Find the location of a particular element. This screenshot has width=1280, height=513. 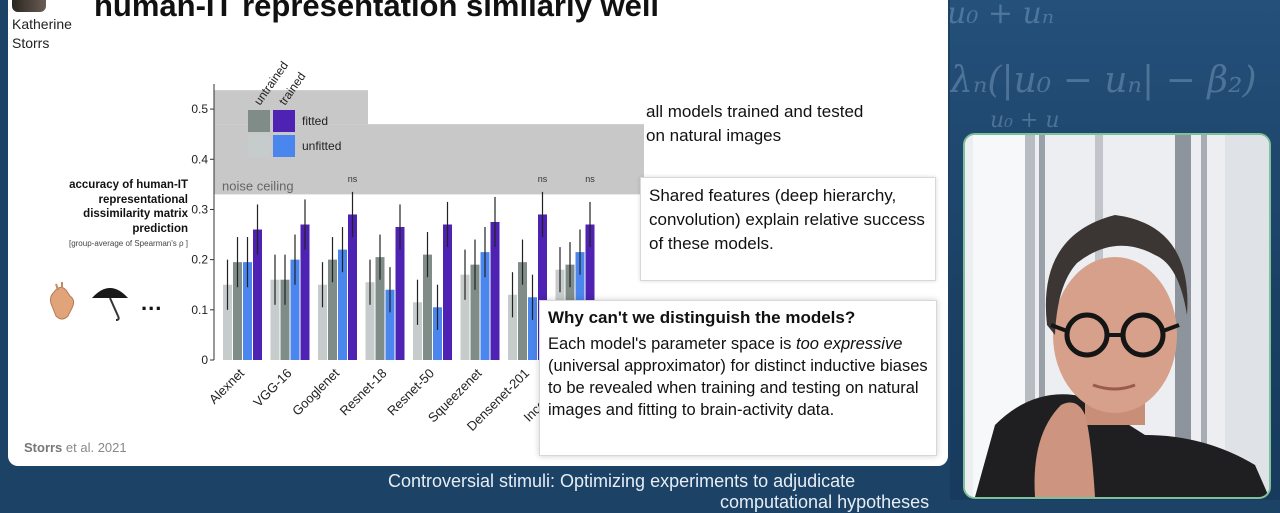

hand-stimulus-icon is located at coordinates (62, 301).